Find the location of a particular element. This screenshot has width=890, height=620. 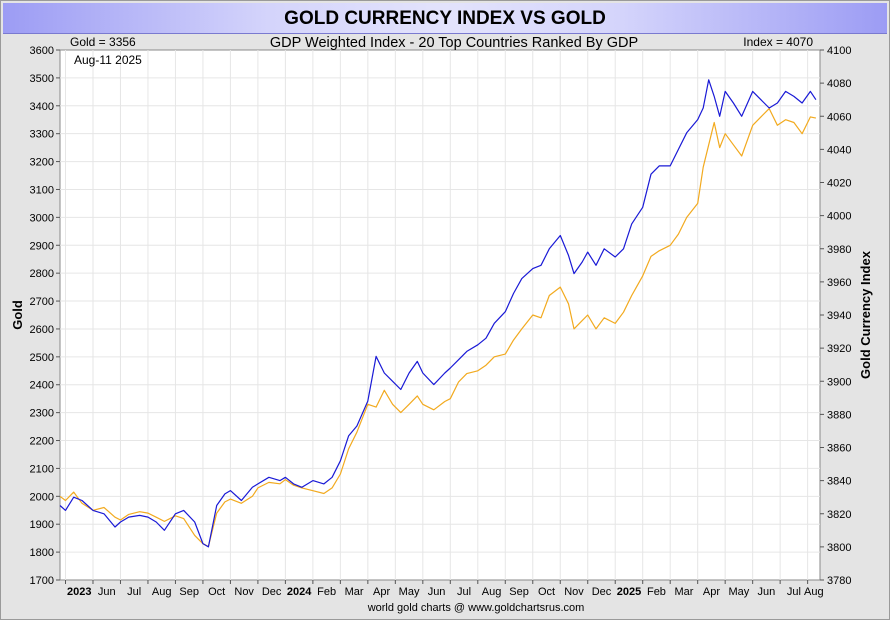

chart-title: GOLD CURRENCY INDEX VS GOLD is located at coordinates (445, 18).